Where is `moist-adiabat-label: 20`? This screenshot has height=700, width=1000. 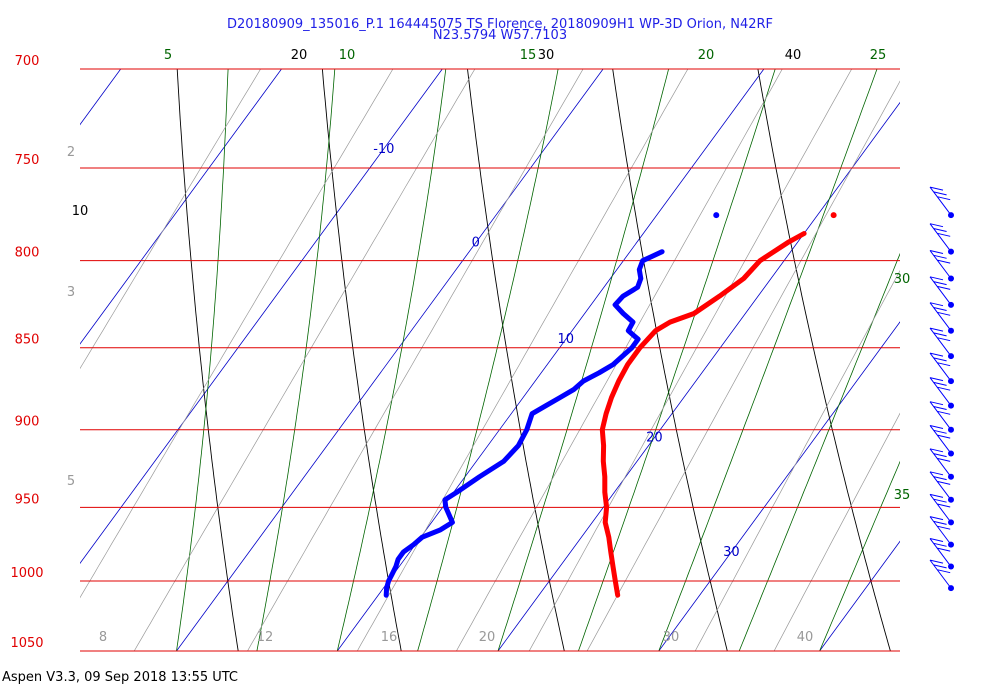 moist-adiabat-label: 20 is located at coordinates (706, 55).